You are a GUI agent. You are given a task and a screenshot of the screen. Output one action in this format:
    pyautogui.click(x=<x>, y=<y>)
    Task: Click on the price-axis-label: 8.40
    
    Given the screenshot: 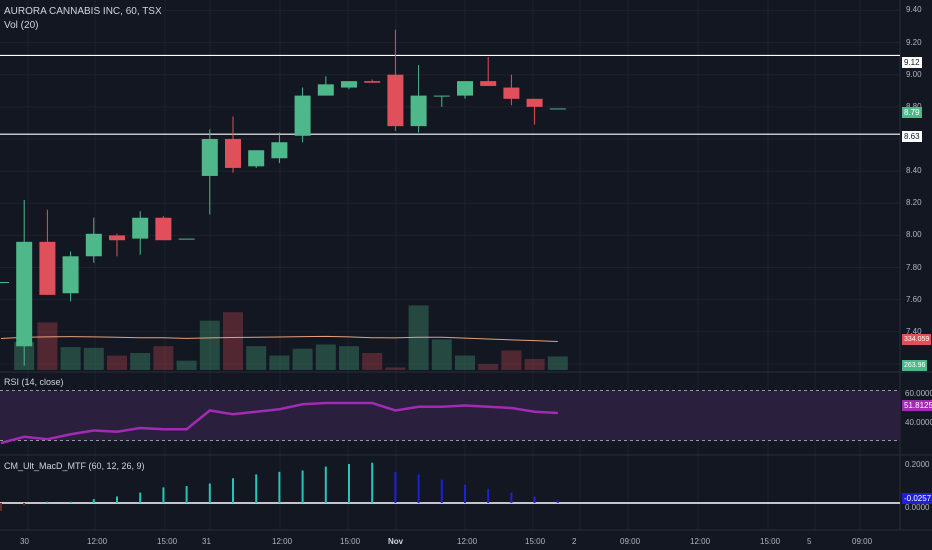 What is the action you would take?
    pyautogui.click(x=914, y=171)
    